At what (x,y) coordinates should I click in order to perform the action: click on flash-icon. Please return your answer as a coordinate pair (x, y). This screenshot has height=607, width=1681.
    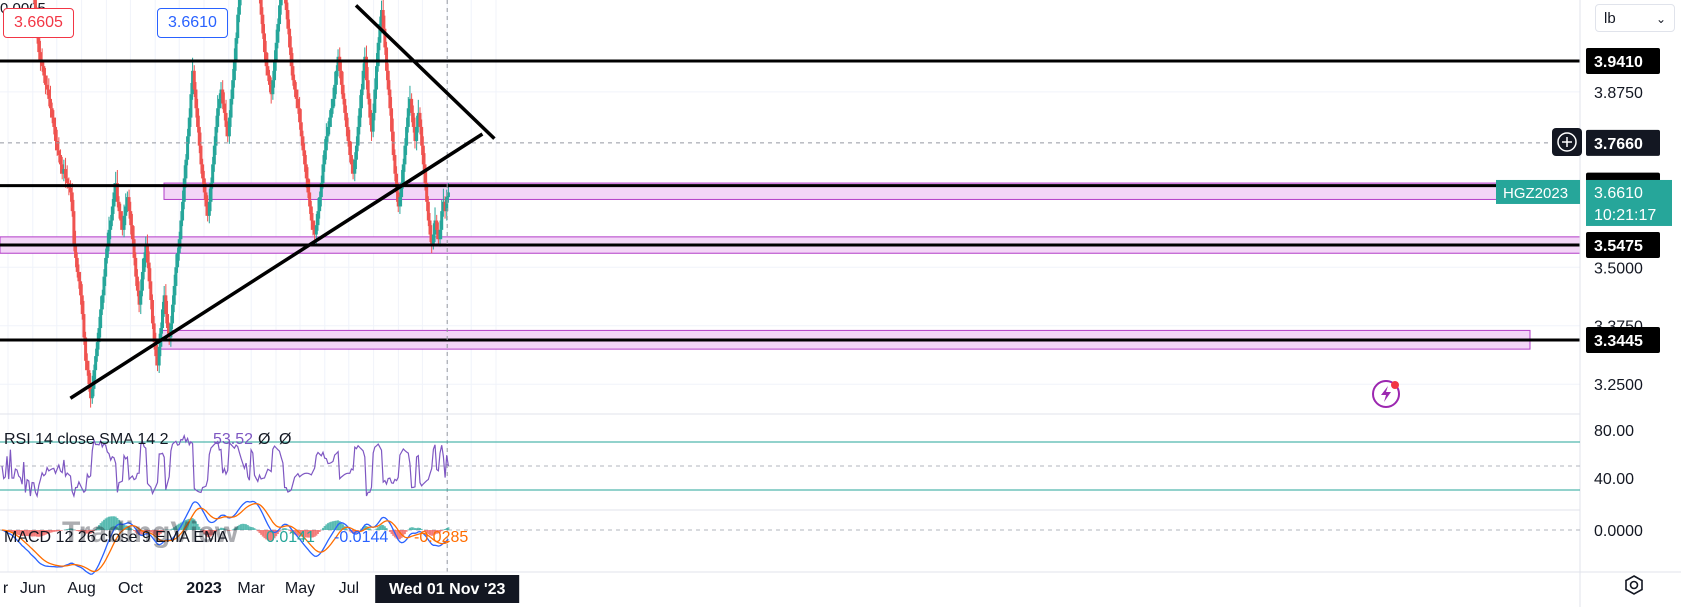
    Looking at the image, I should click on (1386, 394).